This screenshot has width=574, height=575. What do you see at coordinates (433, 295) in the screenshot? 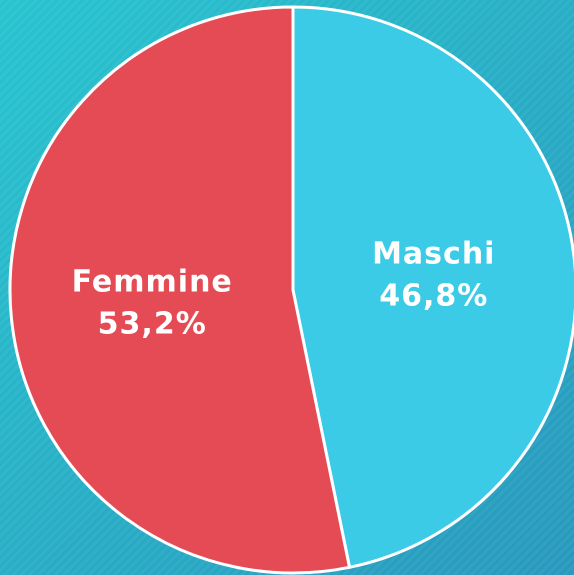
I see `slice-value-label: 46,8%` at bounding box center [433, 295].